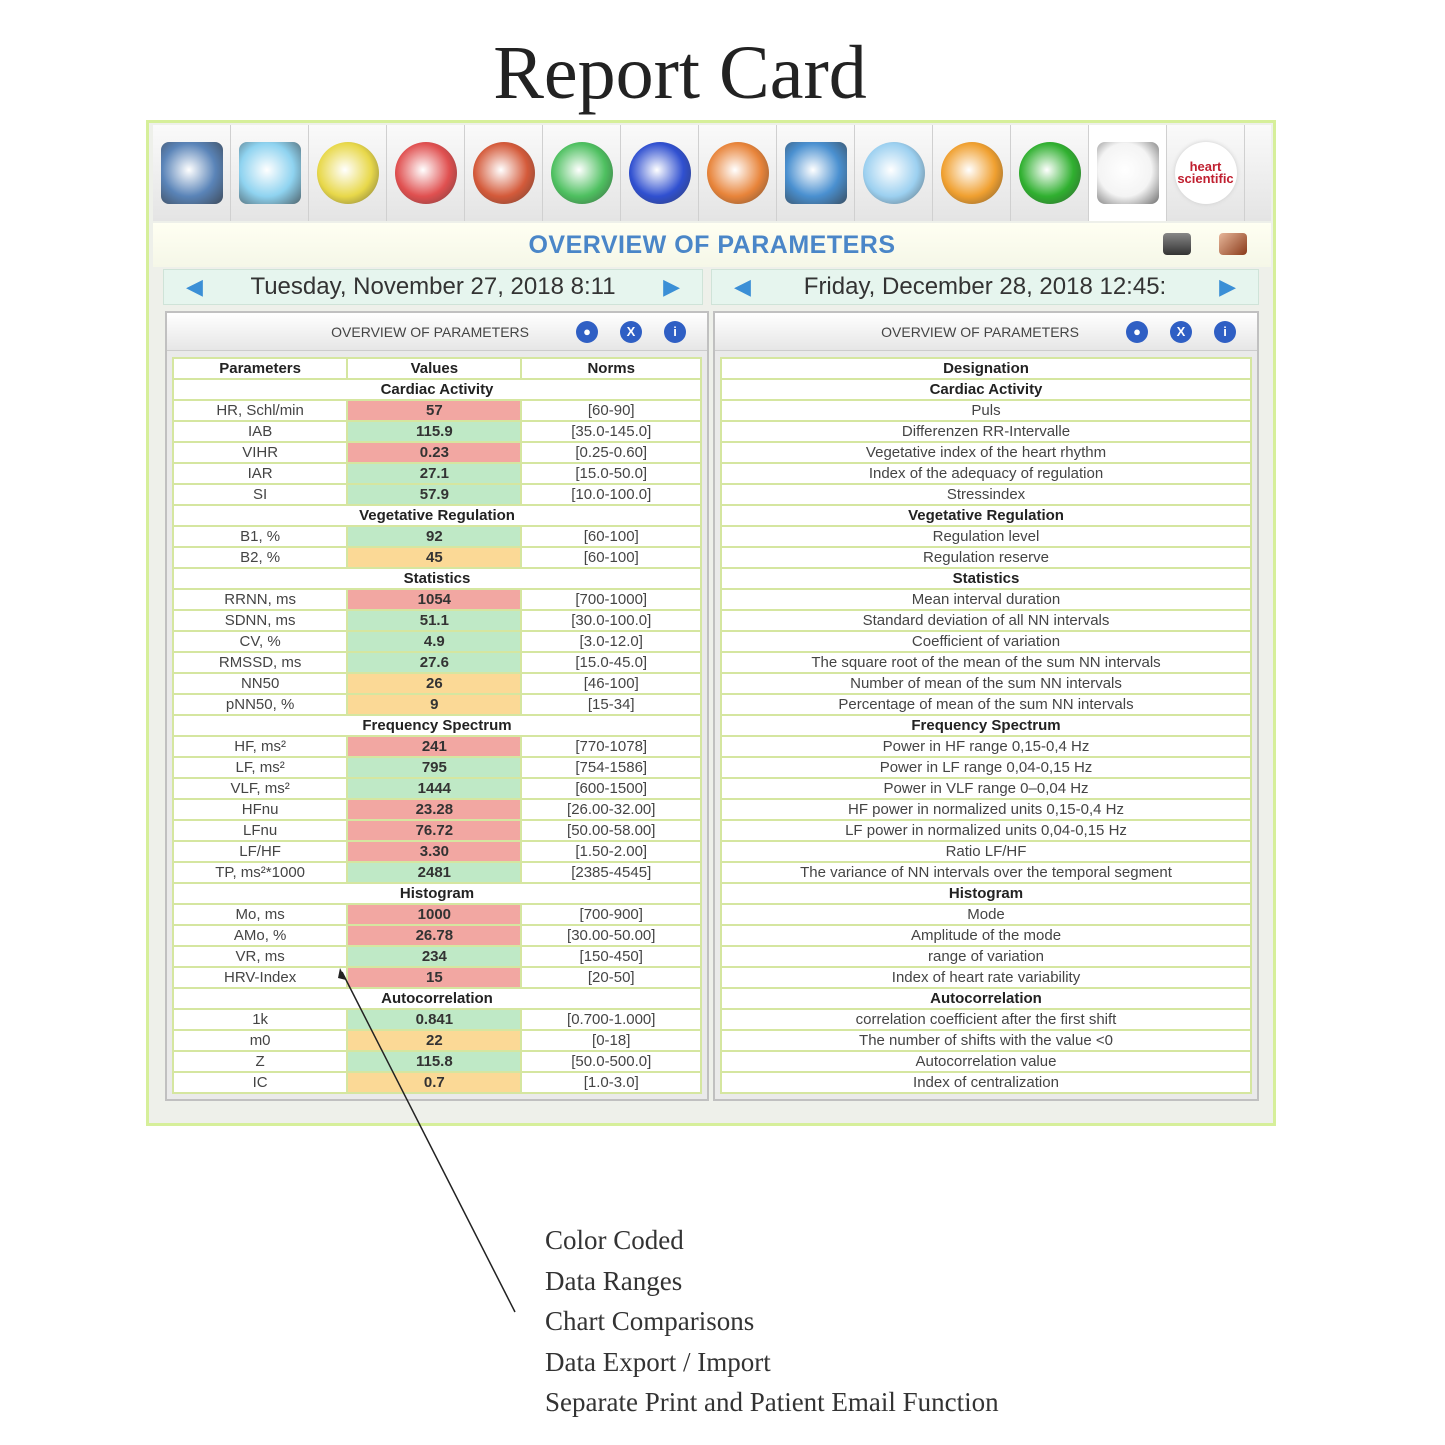 This screenshot has height=1445, width=1445. What do you see at coordinates (434, 956) in the screenshot?
I see `parameter-value: 234` at bounding box center [434, 956].